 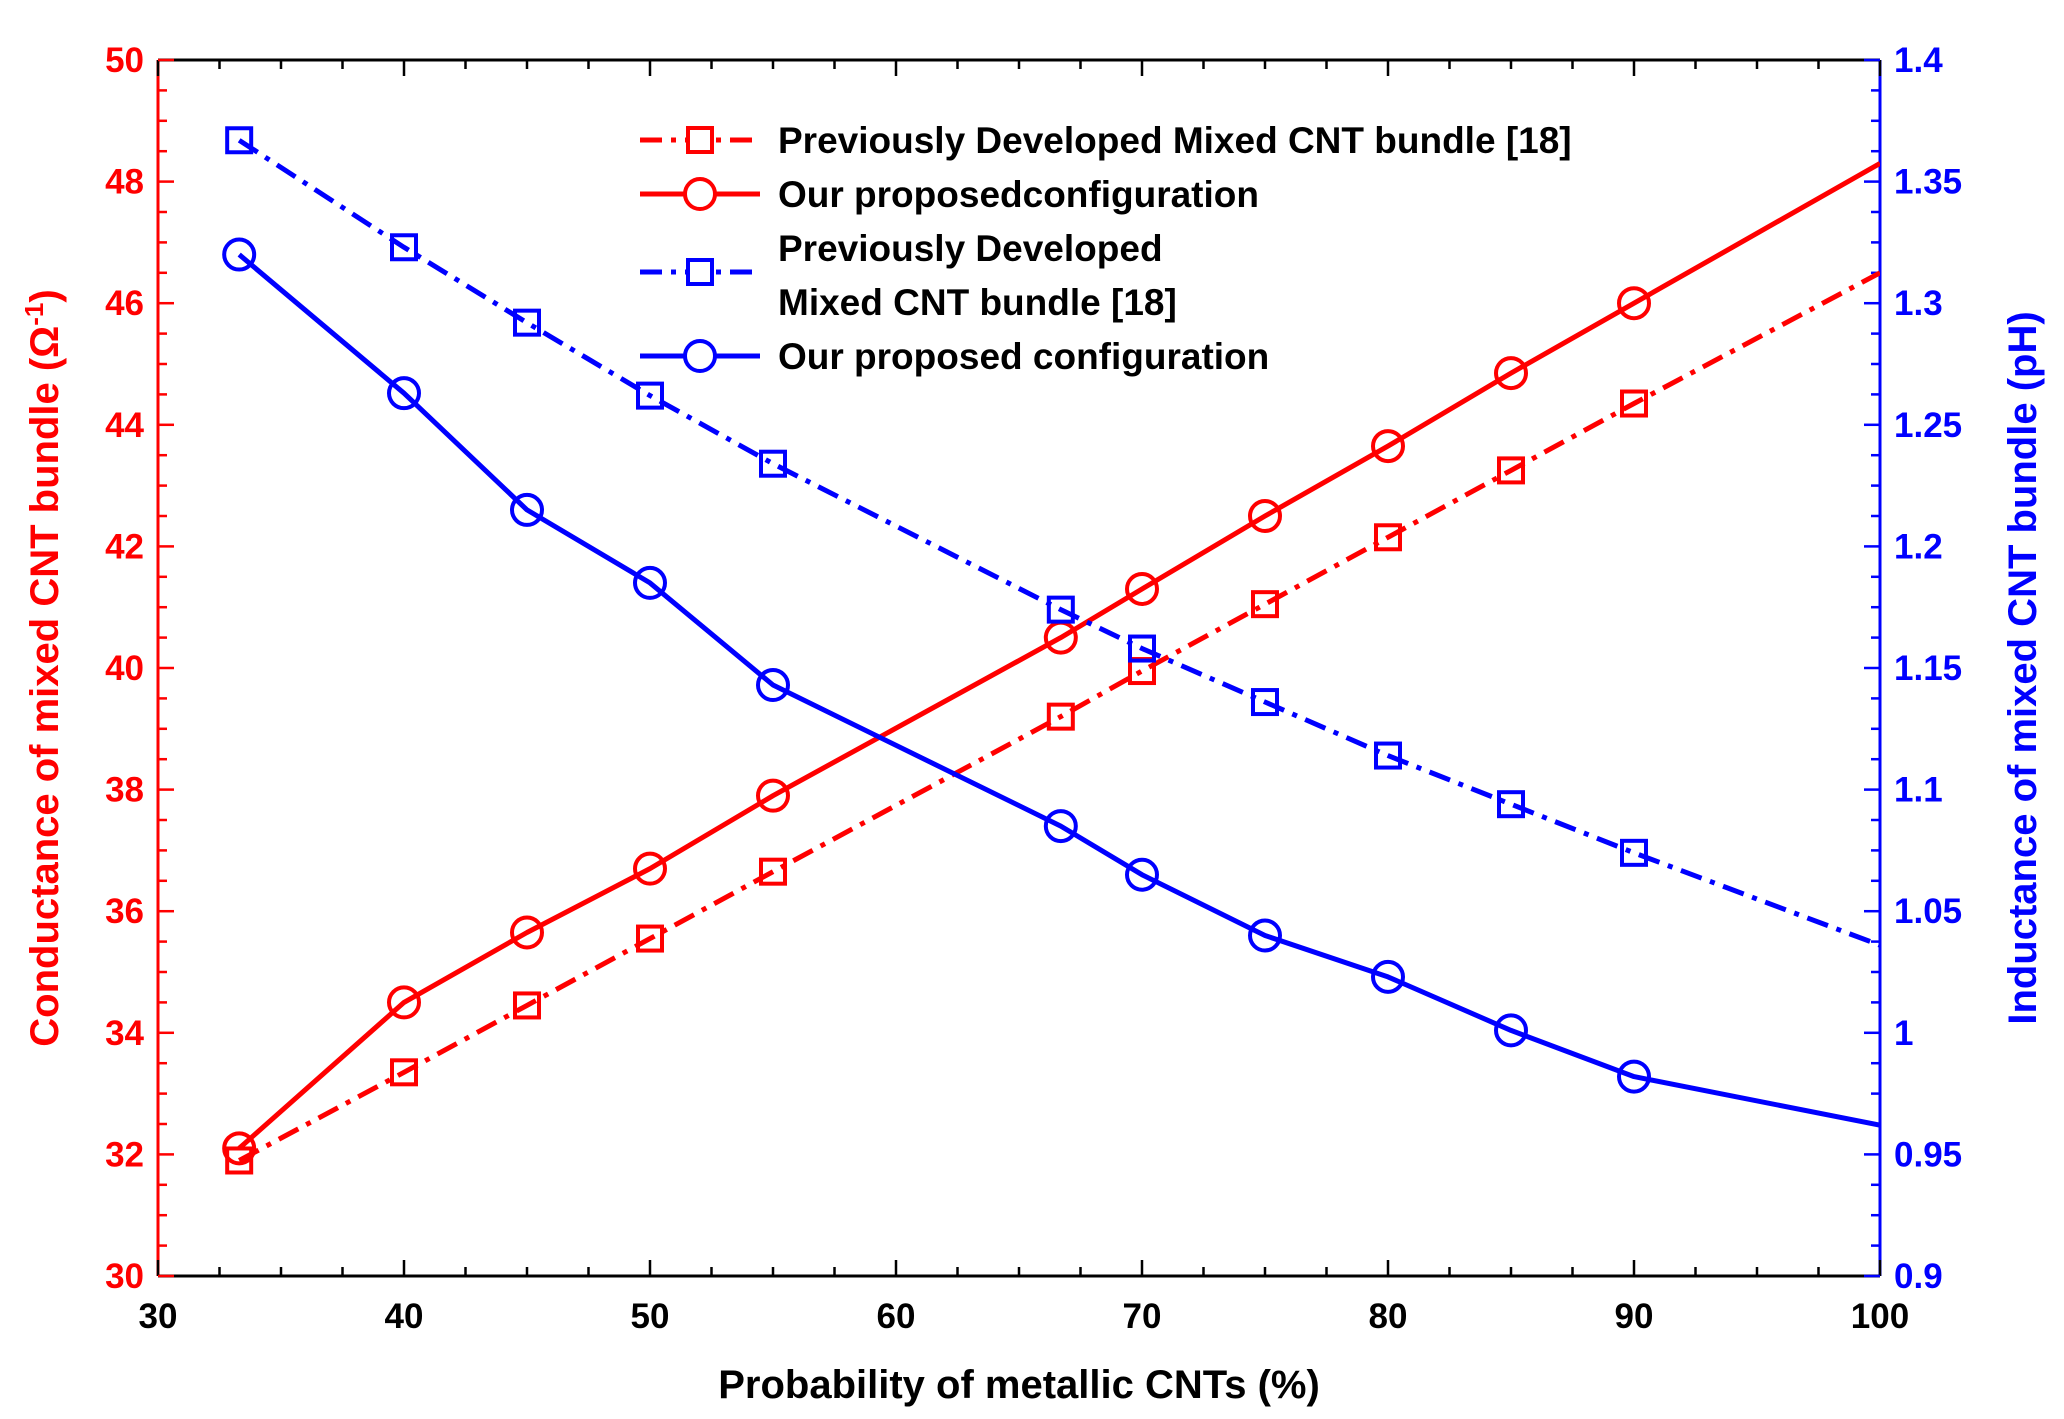 What do you see at coordinates (1634, 1316) in the screenshot?
I see `x-tick-label: 90` at bounding box center [1634, 1316].